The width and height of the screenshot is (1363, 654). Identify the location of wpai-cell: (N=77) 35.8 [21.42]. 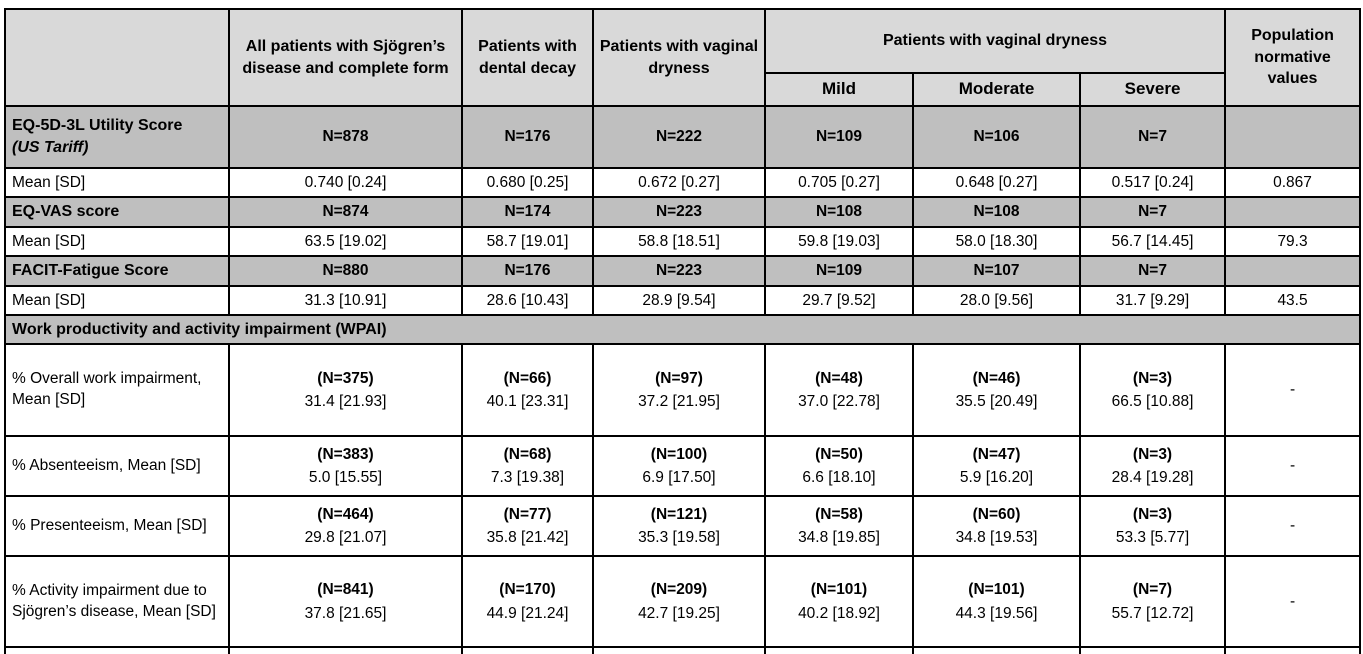
(527, 526).